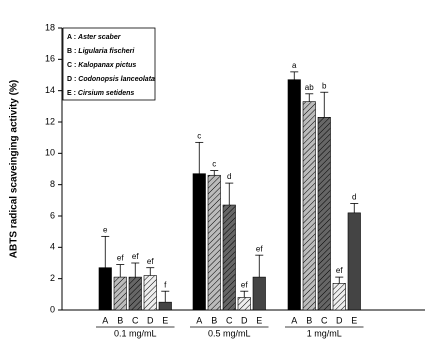 This screenshot has height=340, width=435. Describe the element at coordinates (52, 215) in the screenshot. I see `y-tick-label: 6` at that location.